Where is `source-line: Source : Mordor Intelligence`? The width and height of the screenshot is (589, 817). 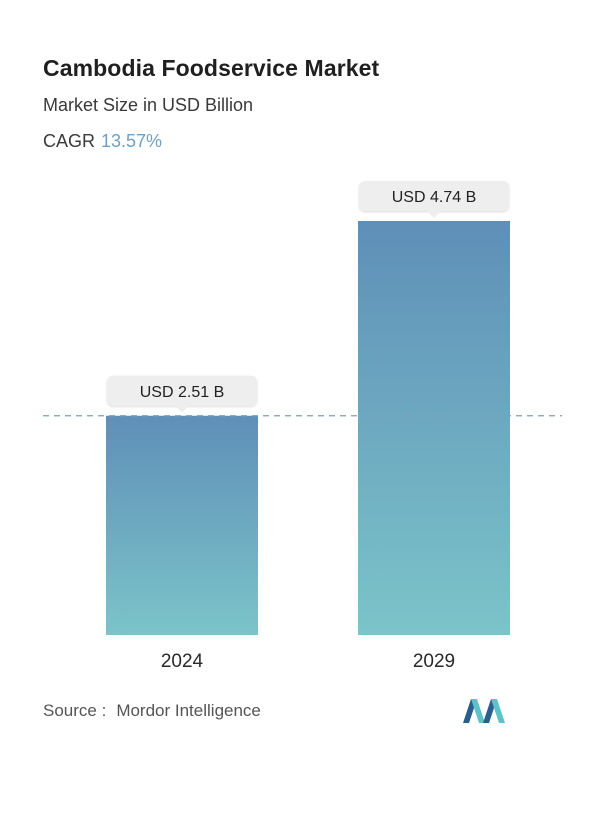
source-line: Source : Mordor Intelligence is located at coordinates (152, 711).